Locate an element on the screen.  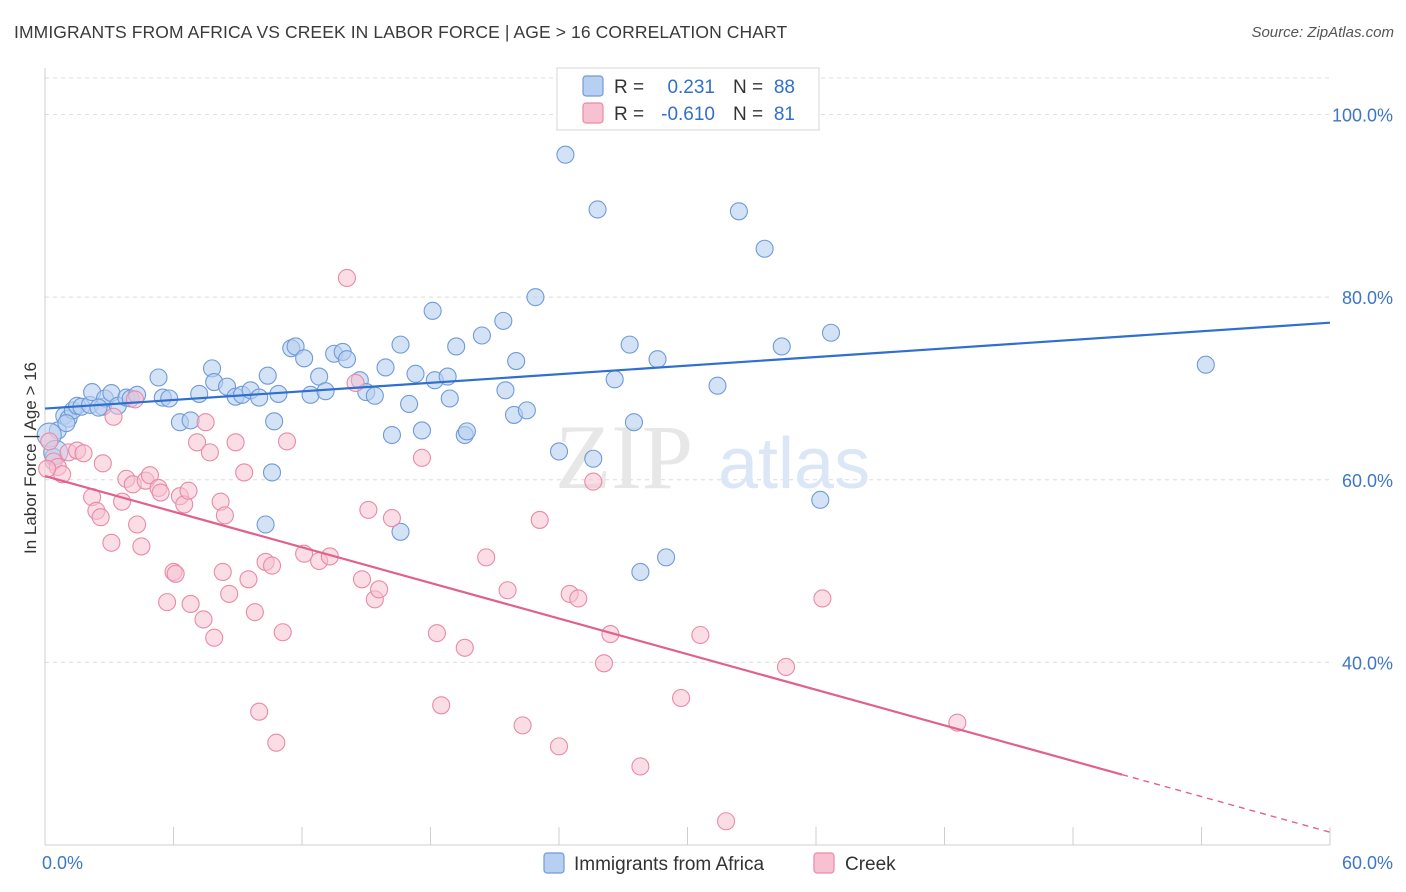
y-axis-label: In Labor Force | Age > 16 is located at coordinates (30, 458).